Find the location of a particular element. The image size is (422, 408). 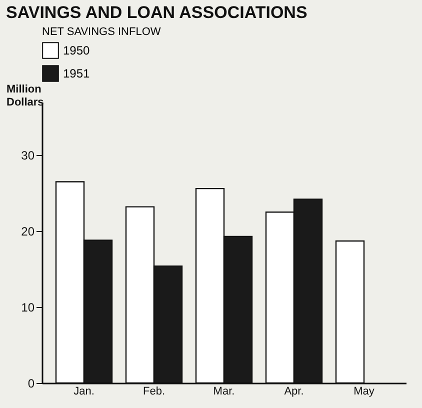

legend-label: 1950 is located at coordinates (76, 51).